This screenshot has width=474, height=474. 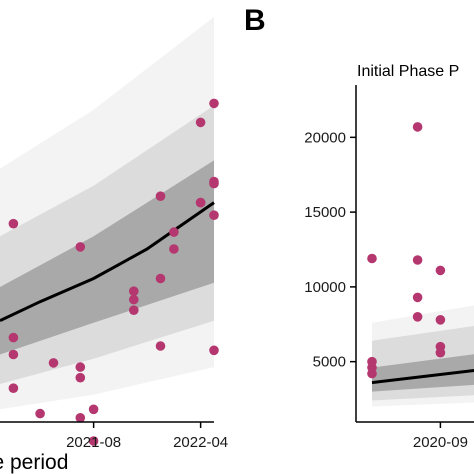 I want to click on panel-b-y-tick-label: 10000, so click(x=325, y=287).